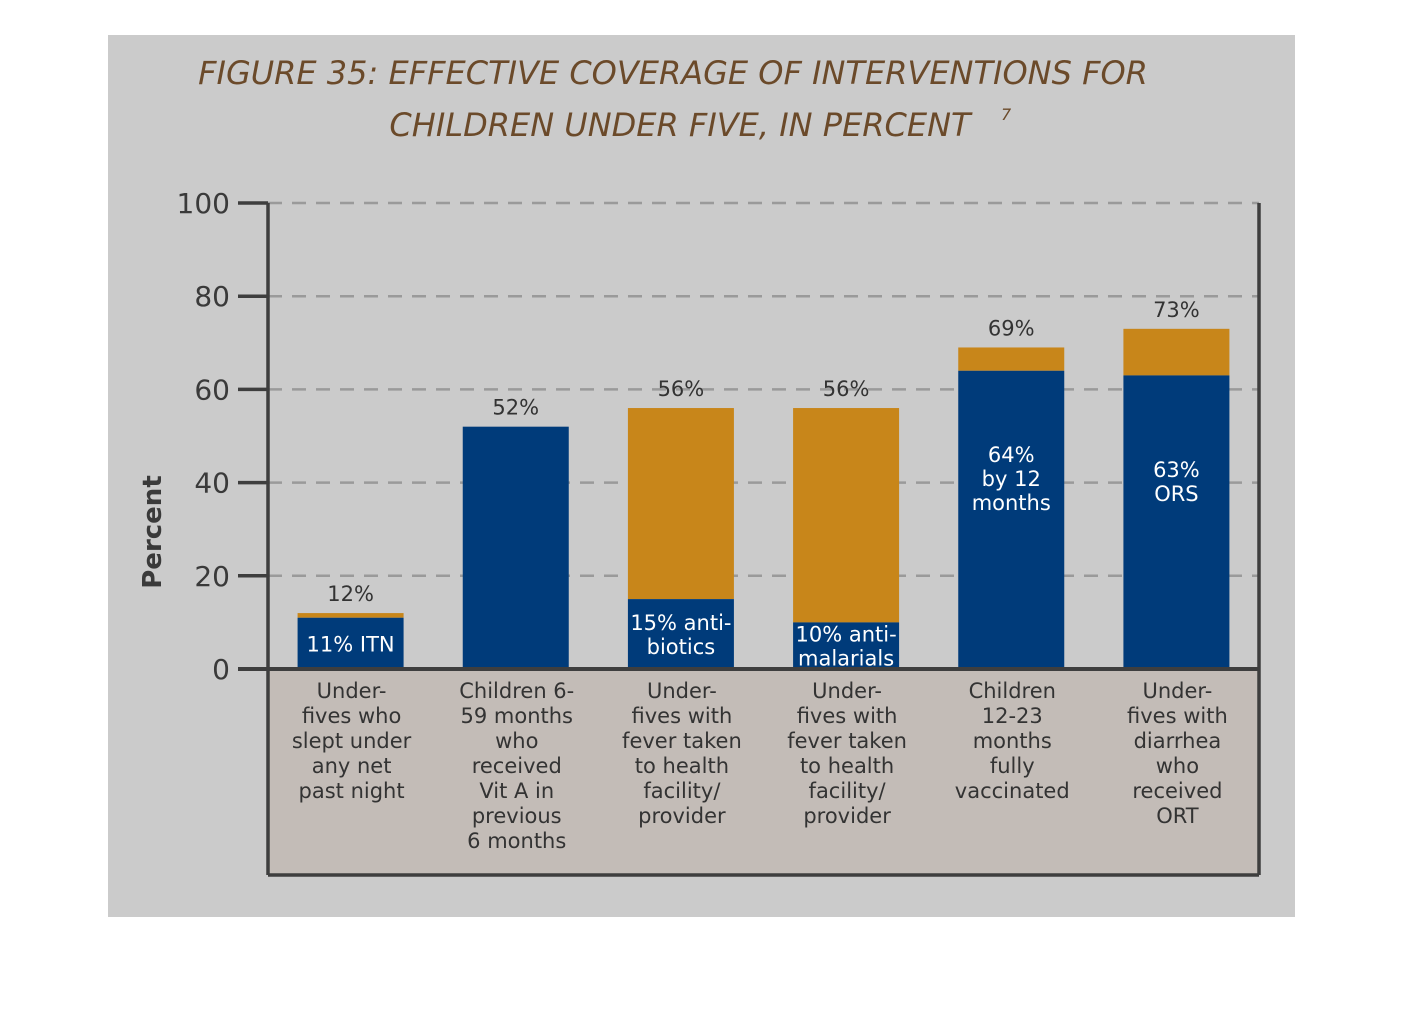 This screenshot has width=1402, height=1012. What do you see at coordinates (221, 669) in the screenshot?
I see `y-tick-label: 0` at bounding box center [221, 669].